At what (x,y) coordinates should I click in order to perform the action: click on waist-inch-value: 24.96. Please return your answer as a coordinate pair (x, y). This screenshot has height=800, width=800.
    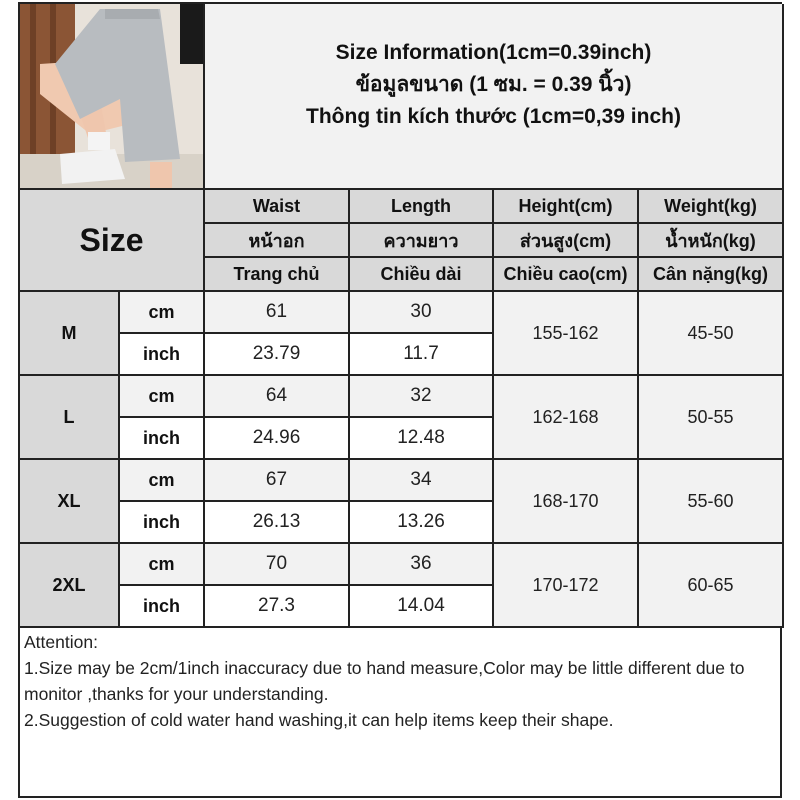
    Looking at the image, I should click on (277, 439).